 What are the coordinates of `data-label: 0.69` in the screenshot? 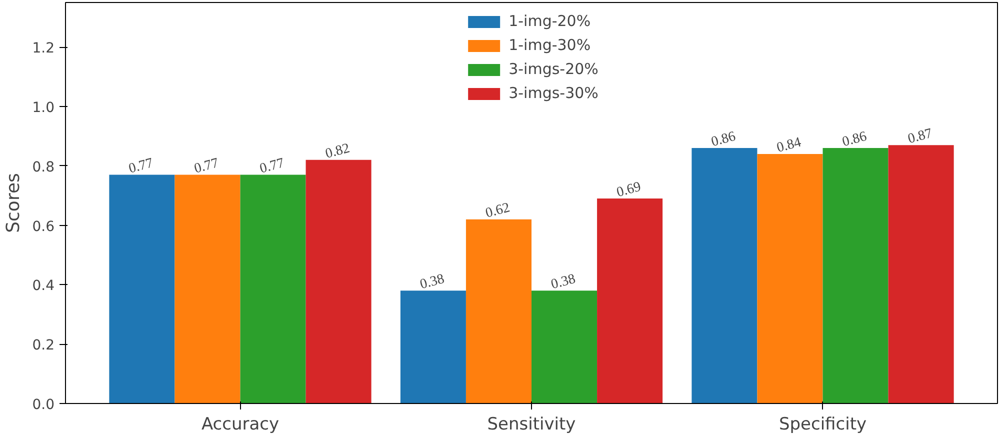 It's located at (629, 190).